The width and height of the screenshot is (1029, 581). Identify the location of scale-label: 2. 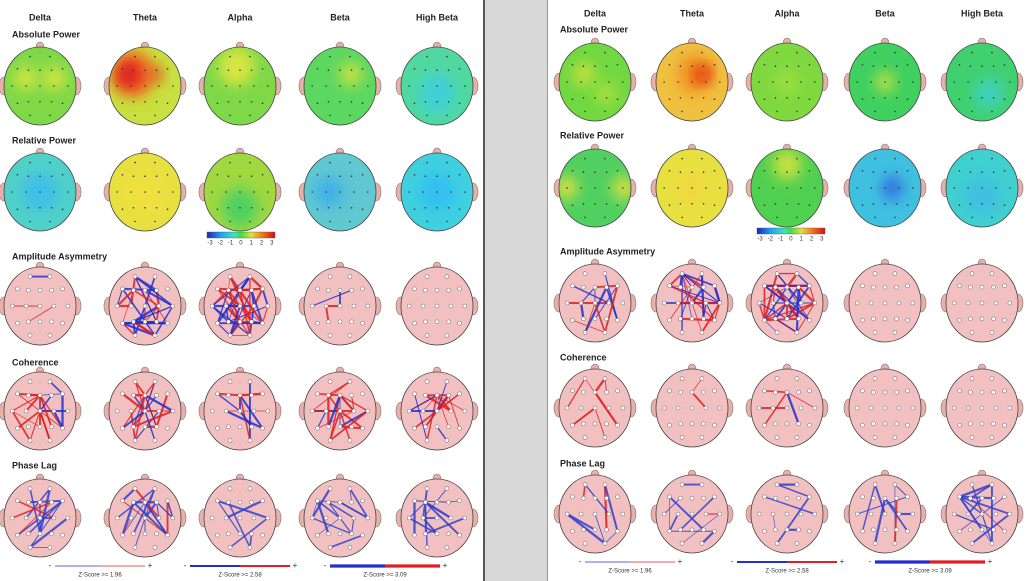
(262, 244).